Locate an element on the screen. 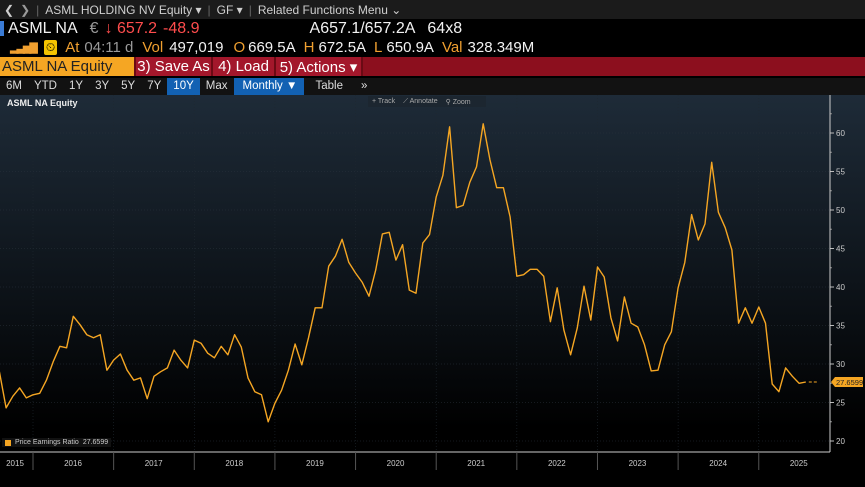  forward-icon: ❯ is located at coordinates (25, 9).